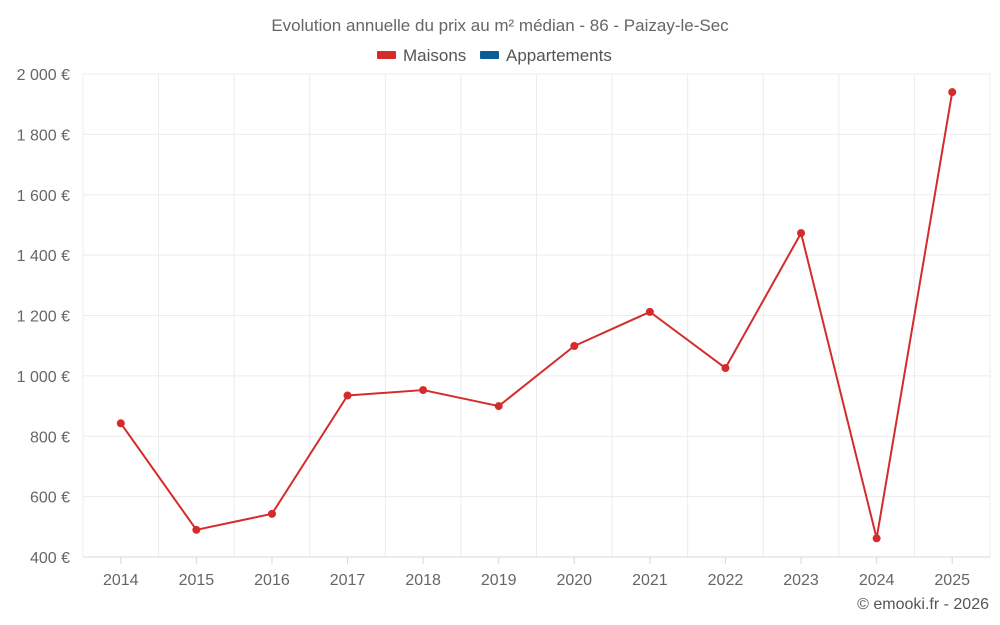 The width and height of the screenshot is (1000, 625). What do you see at coordinates (574, 580) in the screenshot?
I see `x-tick-label: 2020` at bounding box center [574, 580].